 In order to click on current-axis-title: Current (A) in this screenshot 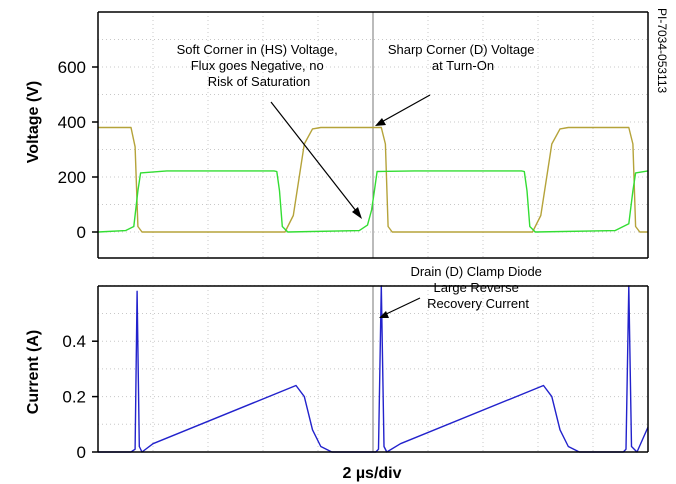, I will do `click(33, 372)`.